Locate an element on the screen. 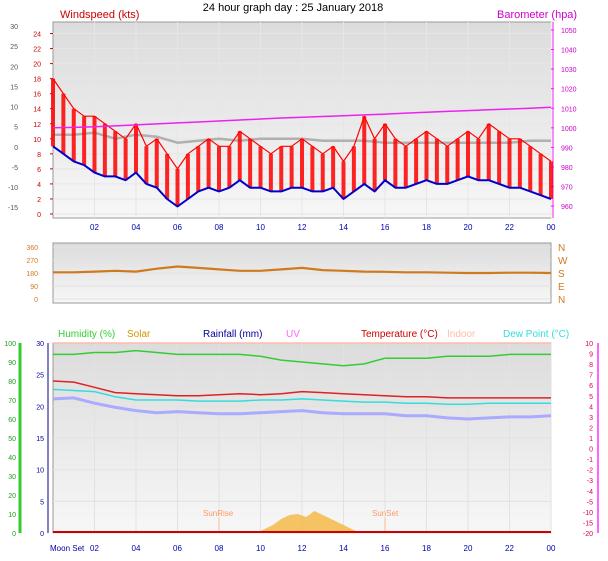 Image resolution: width=608 pixels, height=561 pixels. kts-tick-label: 8 is located at coordinates (39, 155).